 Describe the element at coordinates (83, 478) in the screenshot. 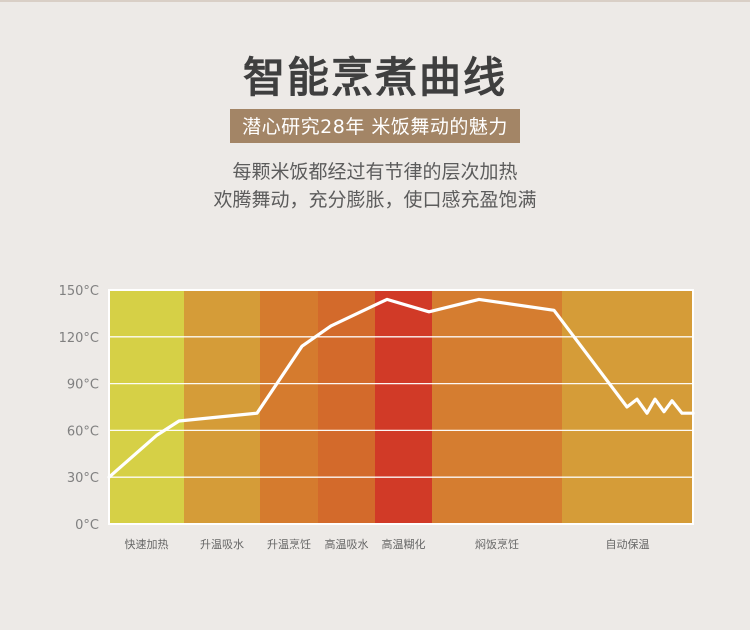

I see `y-tick-label-30: 30°C` at that location.